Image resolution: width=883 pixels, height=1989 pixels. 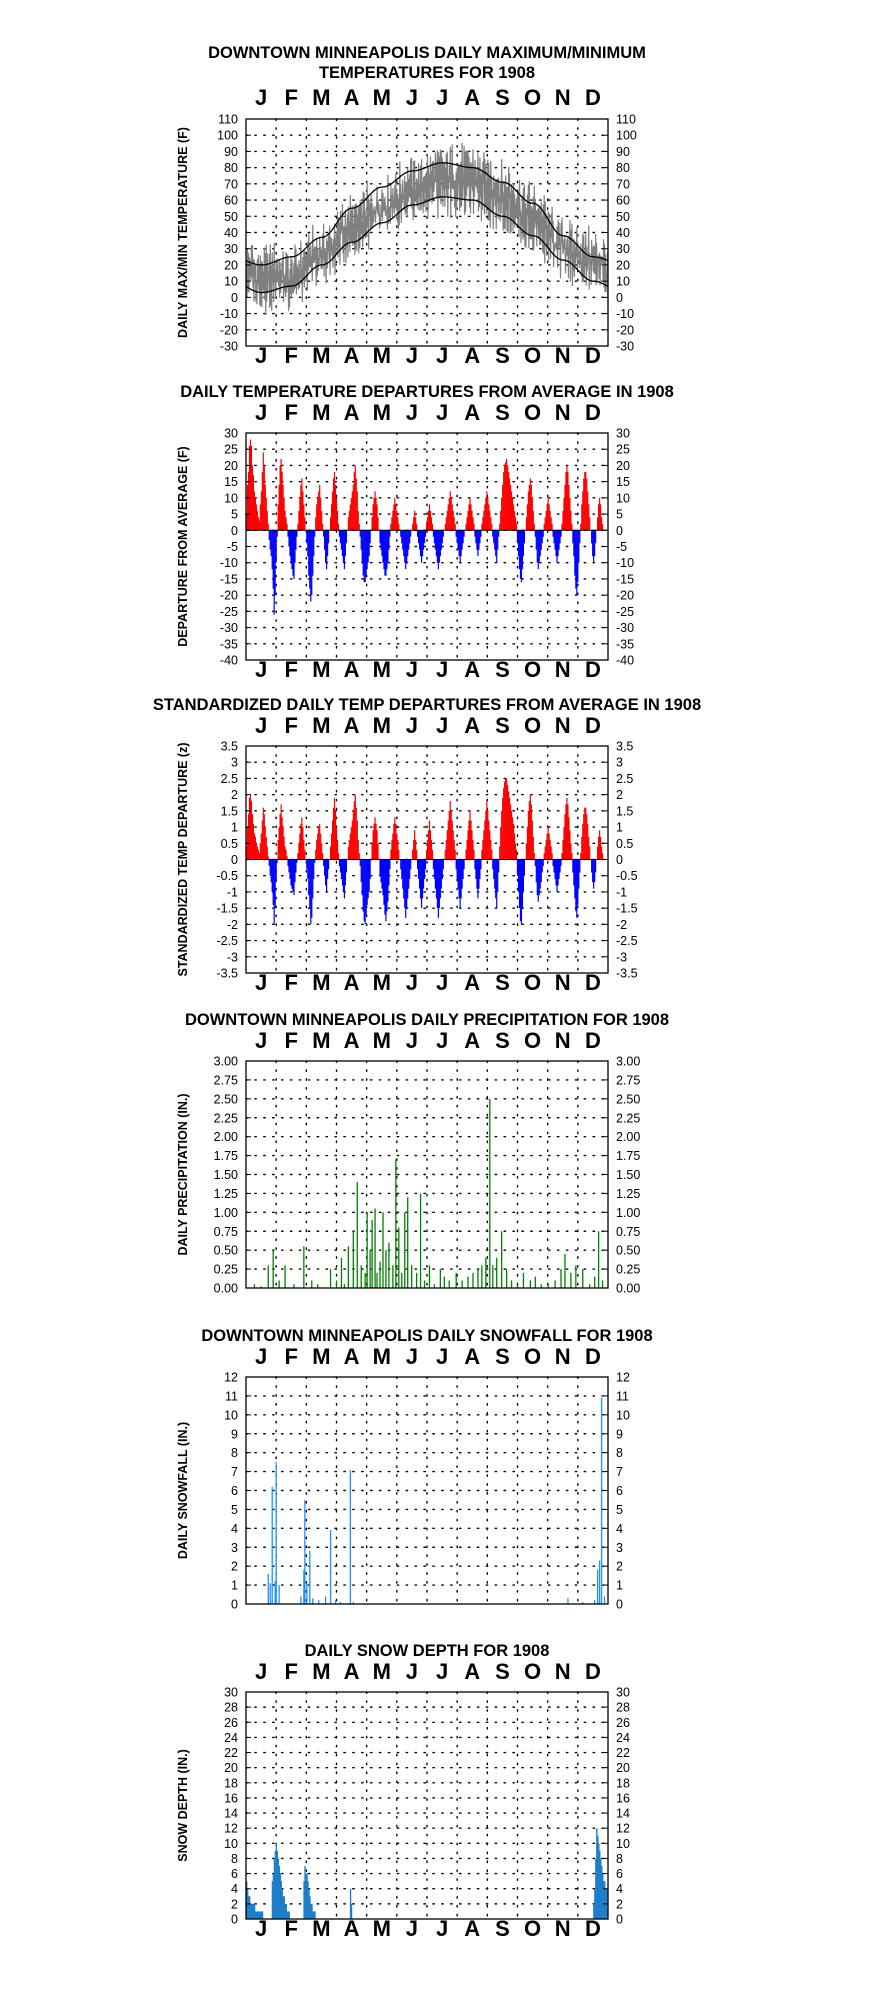 What do you see at coordinates (426, 851) in the screenshot?
I see `data-marks` at bounding box center [426, 851].